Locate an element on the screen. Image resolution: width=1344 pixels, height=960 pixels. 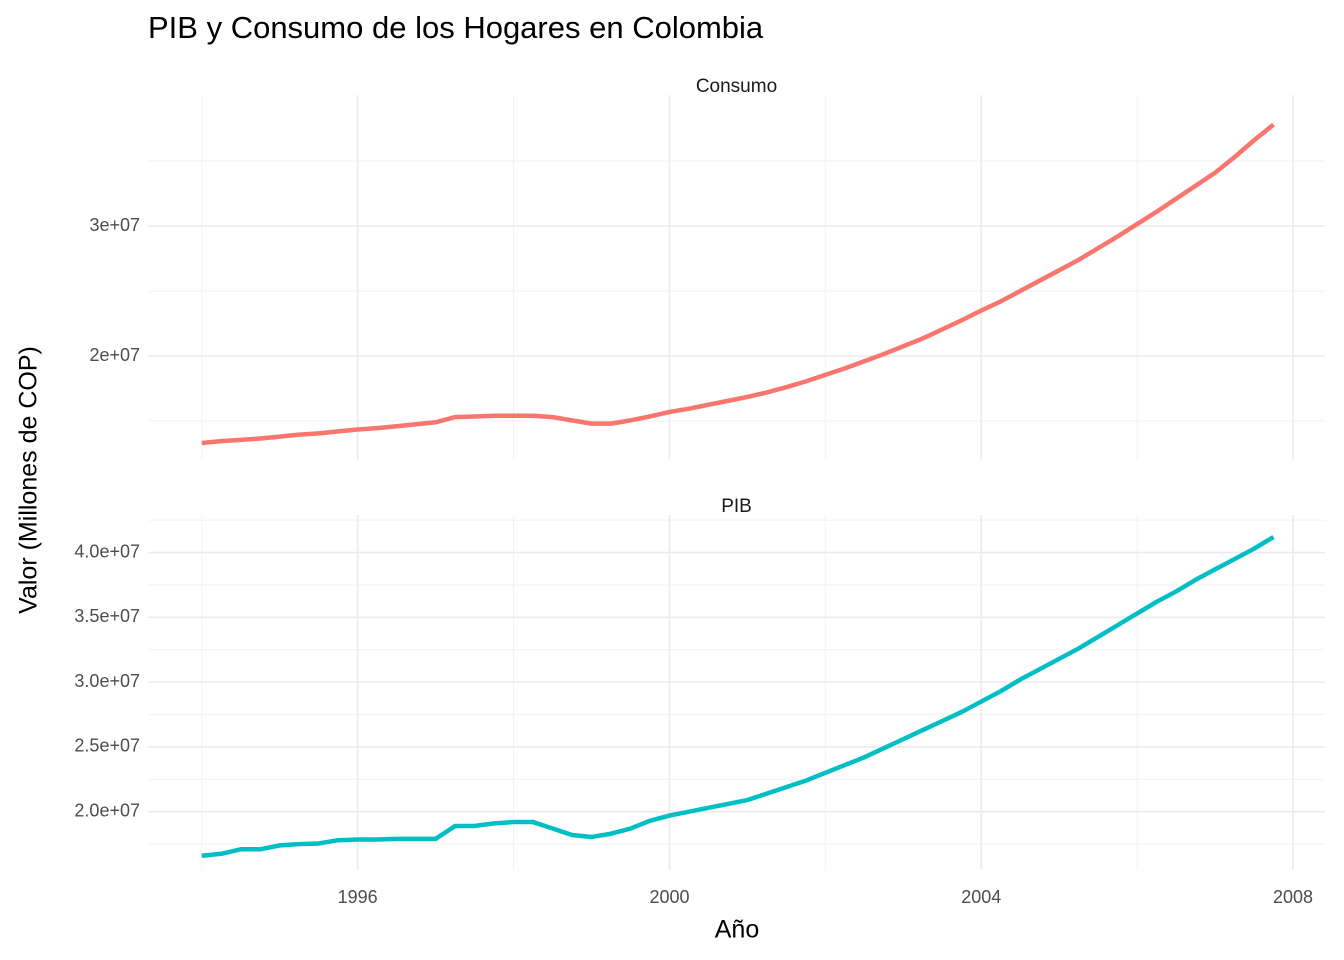
y-axis-label: Valor (Millones de COP) is located at coordinates (29, 480).